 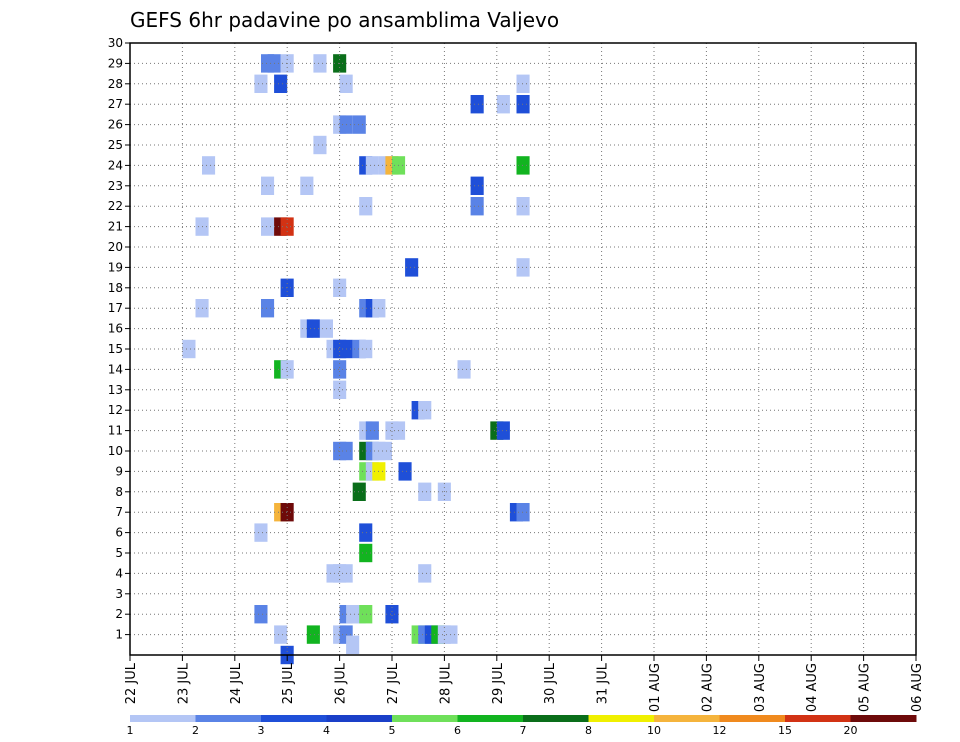 What do you see at coordinates (115, 431) in the screenshot?
I see `y-tick-label: 11` at bounding box center [115, 431].